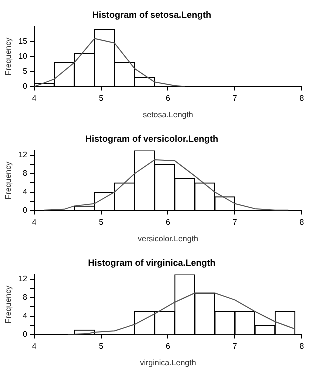 The image size is (320, 372). Describe the element at coordinates (152, 15) in the screenshot. I see `chart-title: Histogram of setosa.Length` at that location.